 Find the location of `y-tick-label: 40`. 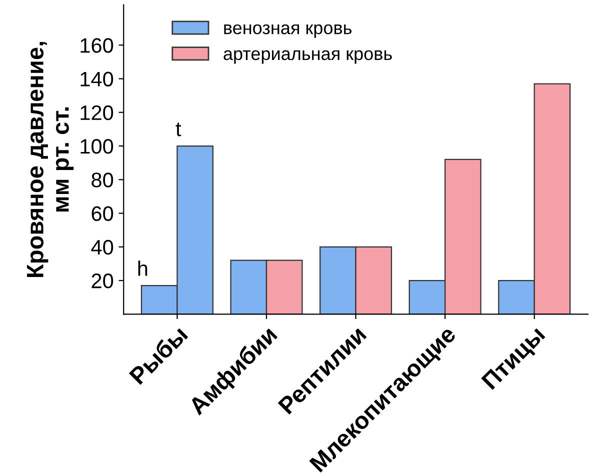

y-tick-label: 40 is located at coordinates (102, 247).